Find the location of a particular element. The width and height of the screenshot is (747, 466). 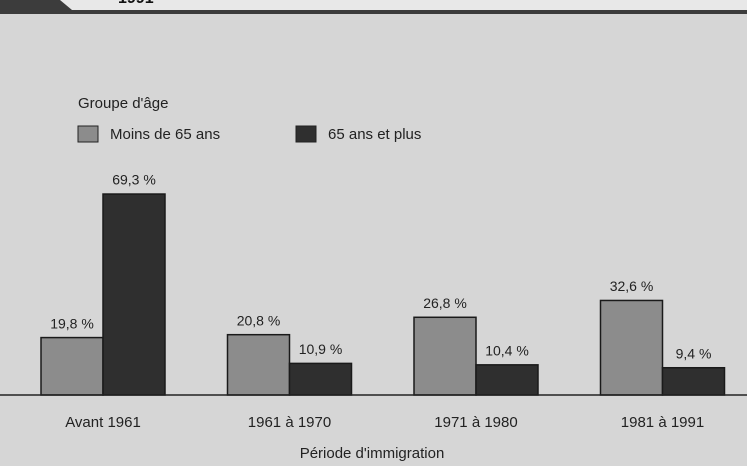

legend-label: Moins de 65 ans is located at coordinates (165, 134).